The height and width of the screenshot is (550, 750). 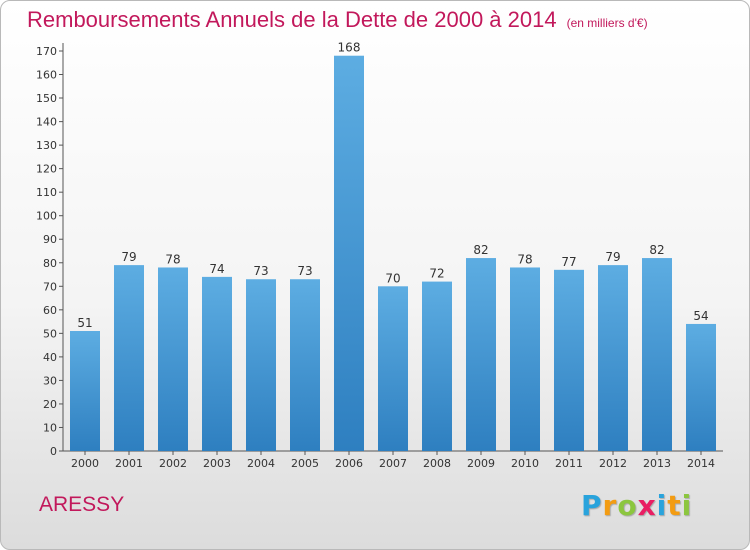 I want to click on y-tick-label: 170, so click(x=46, y=51).